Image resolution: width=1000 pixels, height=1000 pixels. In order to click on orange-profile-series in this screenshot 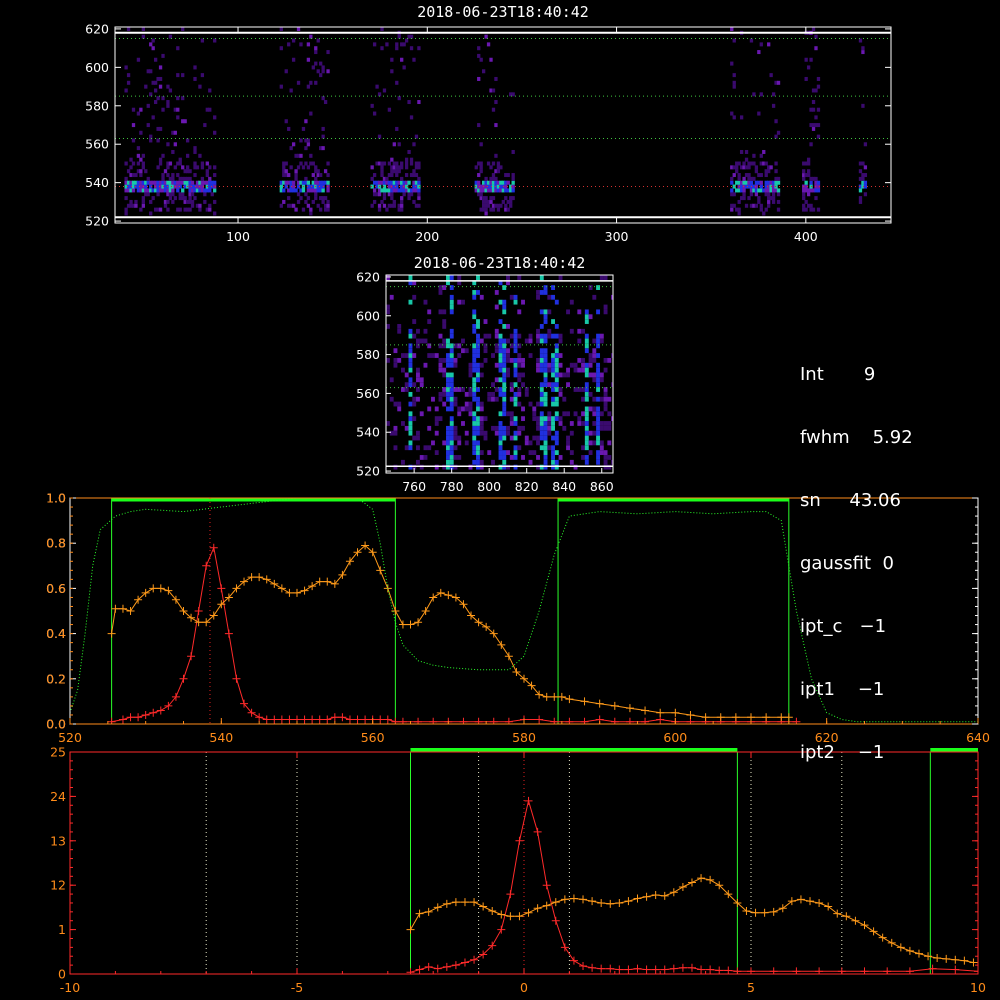, I will do `click(450, 631)`.